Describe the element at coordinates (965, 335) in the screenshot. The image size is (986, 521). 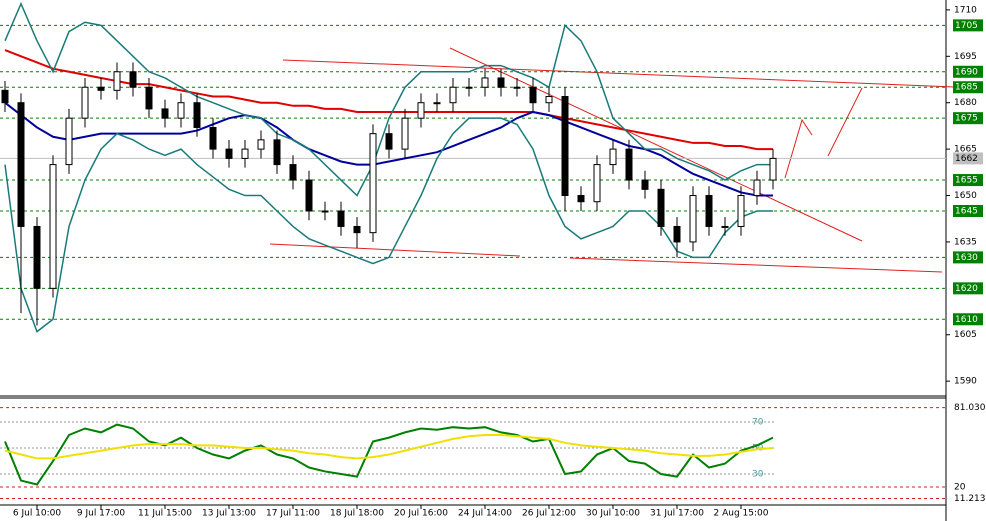
I see `y-tick-label: 1605` at that location.